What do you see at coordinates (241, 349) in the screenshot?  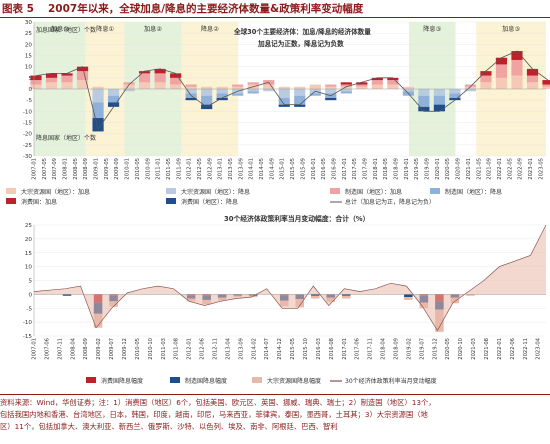 I see `p2-x-tick-16: 2013-09` at bounding box center [241, 349].